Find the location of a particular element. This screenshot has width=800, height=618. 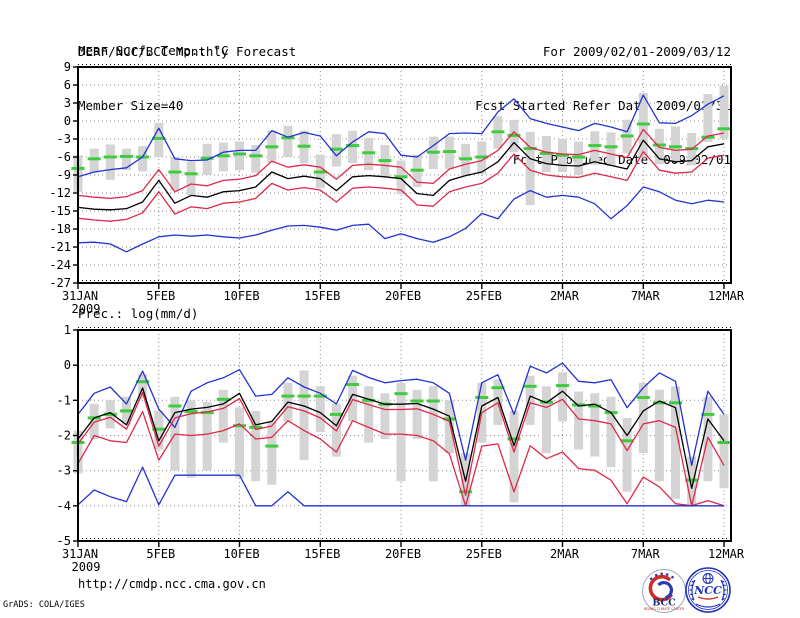

ncc-logo-inner-ring is located at coordinates (708, 590).